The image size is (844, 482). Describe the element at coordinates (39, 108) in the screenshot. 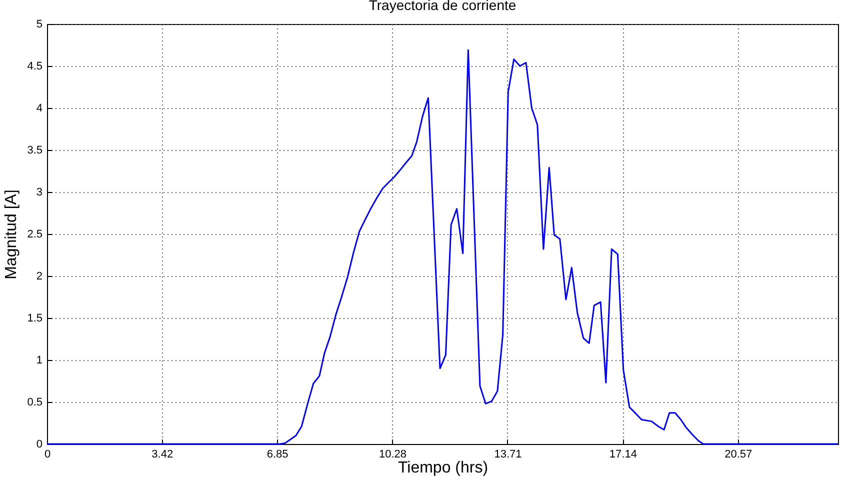

I see `y-tick-label: 4` at that location.